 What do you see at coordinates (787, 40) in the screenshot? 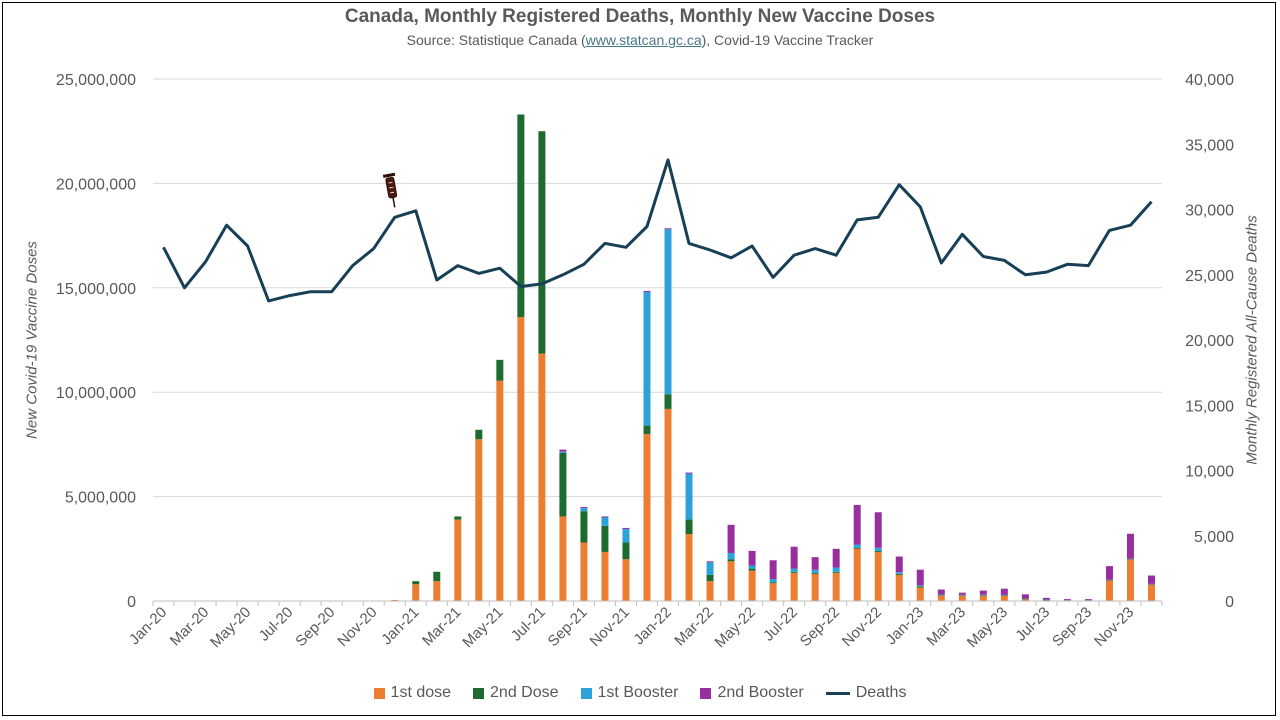
I see `subtitle-suffix: ), Covid-19 Vaccine Tracker` at bounding box center [787, 40].